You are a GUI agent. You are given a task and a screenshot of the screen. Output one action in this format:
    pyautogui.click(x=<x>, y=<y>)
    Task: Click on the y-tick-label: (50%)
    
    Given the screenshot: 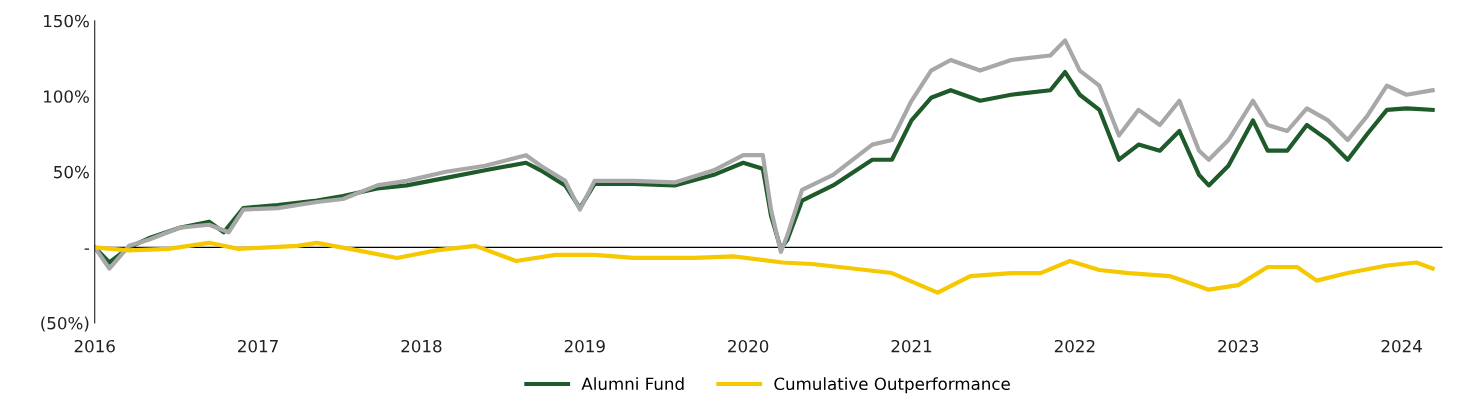 What is the action you would take?
    pyautogui.click(x=65, y=324)
    